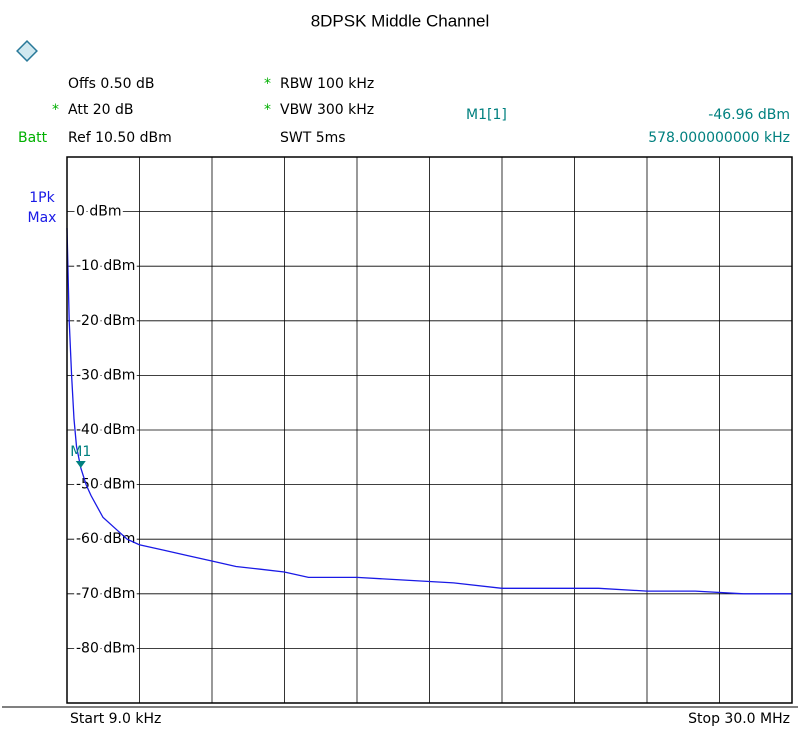  Describe the element at coordinates (267, 84) in the screenshot. I see `rbw-flag: *` at that location.